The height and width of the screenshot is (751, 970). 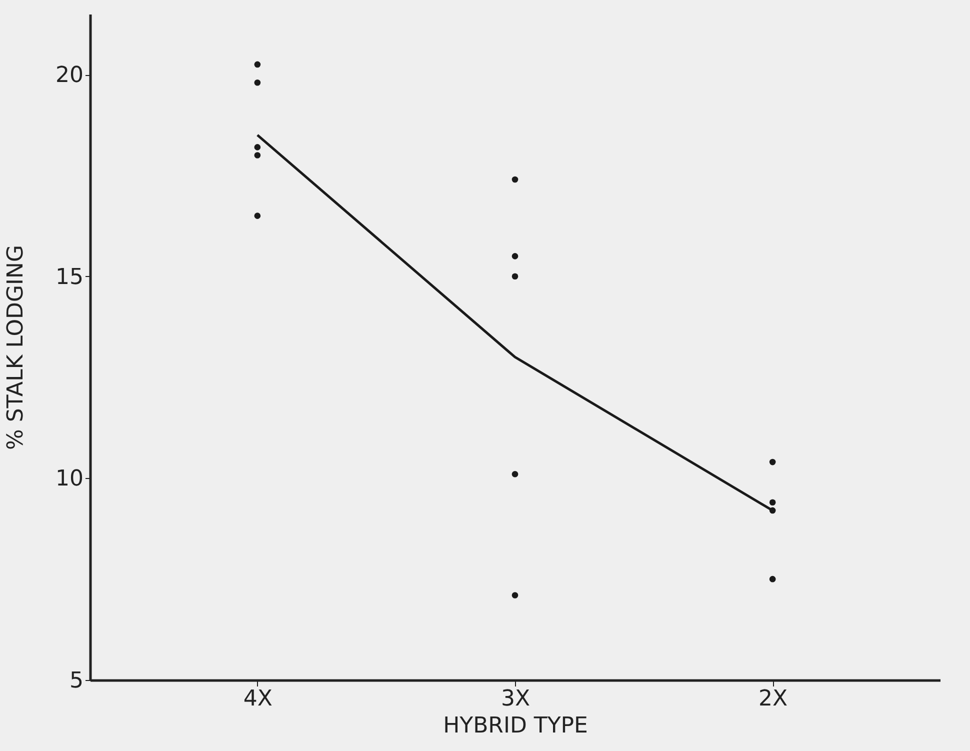 What do you see at coordinates (70, 277) in the screenshot?
I see `y-tick-label: 15` at bounding box center [70, 277].